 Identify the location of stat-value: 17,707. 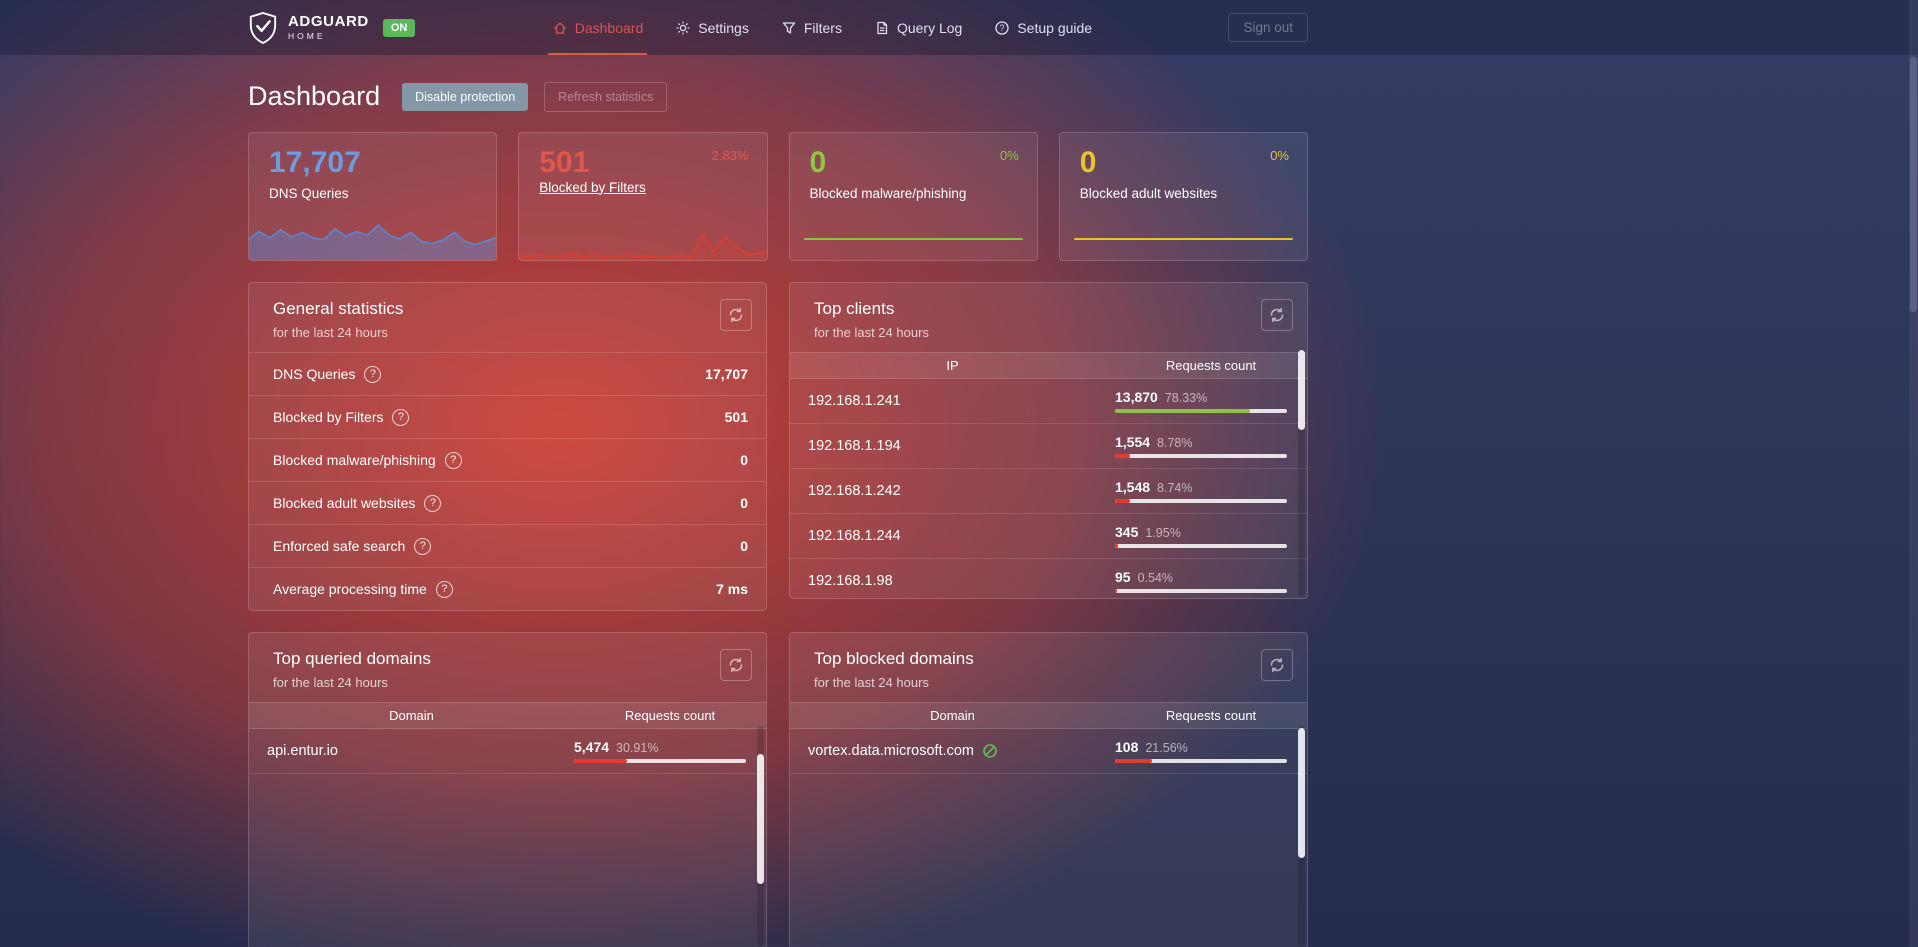
(315, 162).